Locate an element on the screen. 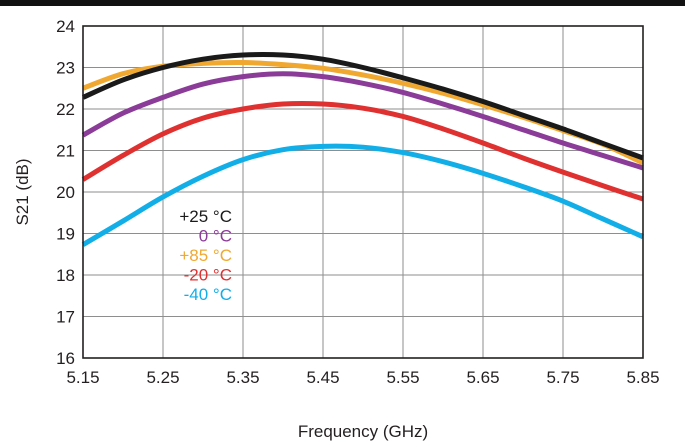 Image resolution: width=685 pixels, height=447 pixels. x-tick-label: 5.55 is located at coordinates (402, 377).